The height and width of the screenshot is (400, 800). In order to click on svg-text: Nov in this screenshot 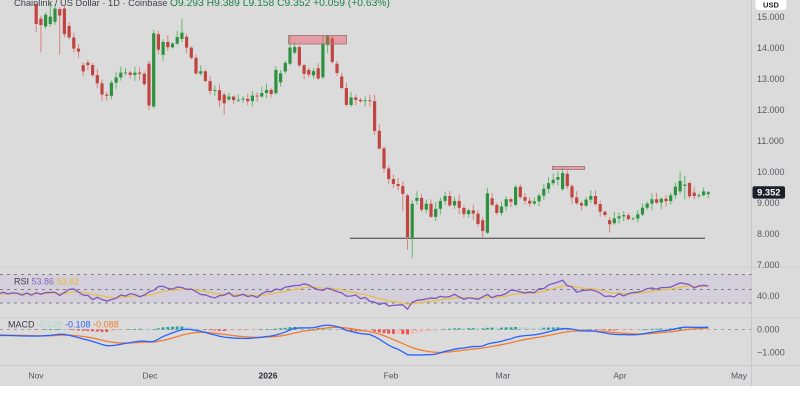, I will do `click(36, 376)`.